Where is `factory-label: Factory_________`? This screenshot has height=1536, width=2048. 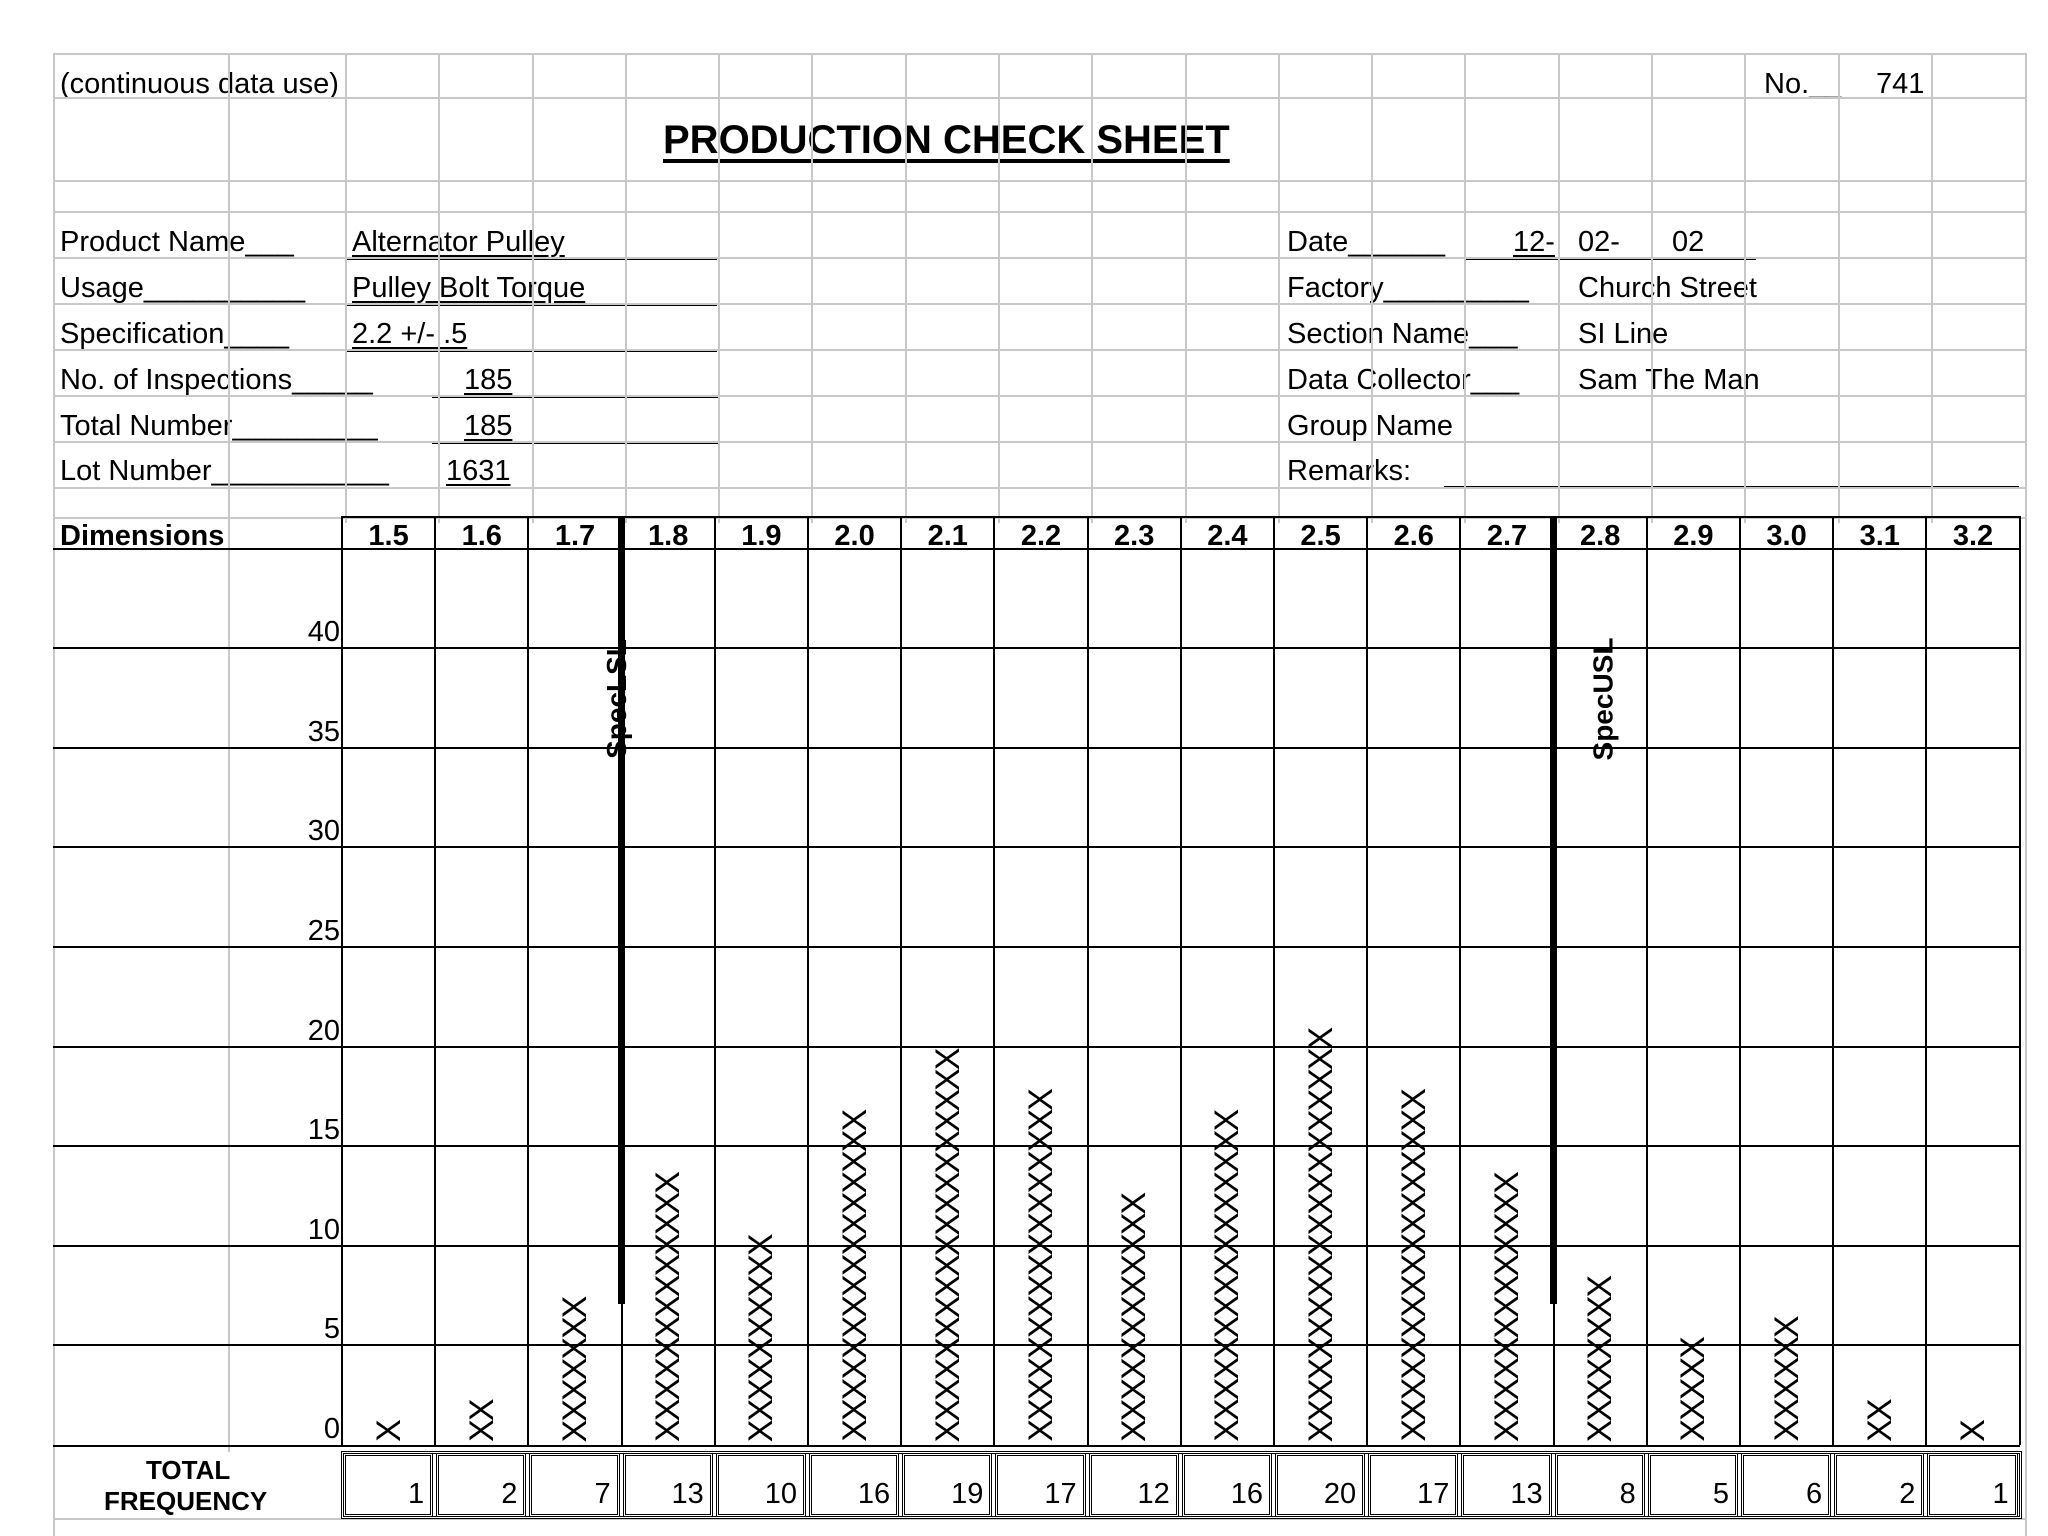
factory-label: Factory_________ is located at coordinates (1408, 288).